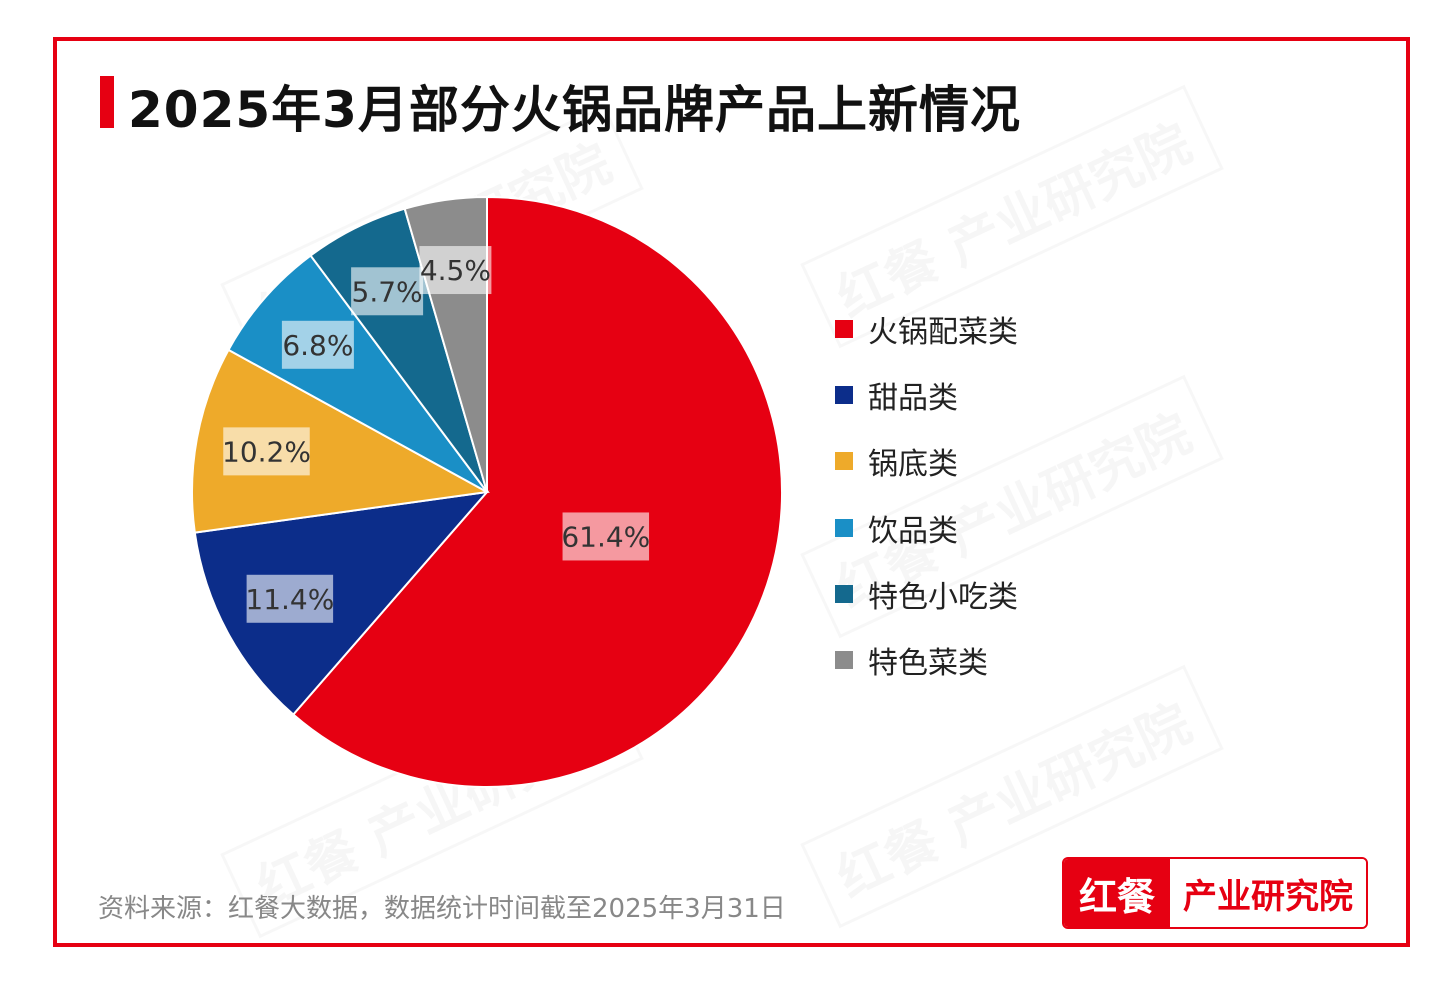 This screenshot has width=1440, height=1004. I want to click on data-label-1: 11.4%, so click(289, 598).